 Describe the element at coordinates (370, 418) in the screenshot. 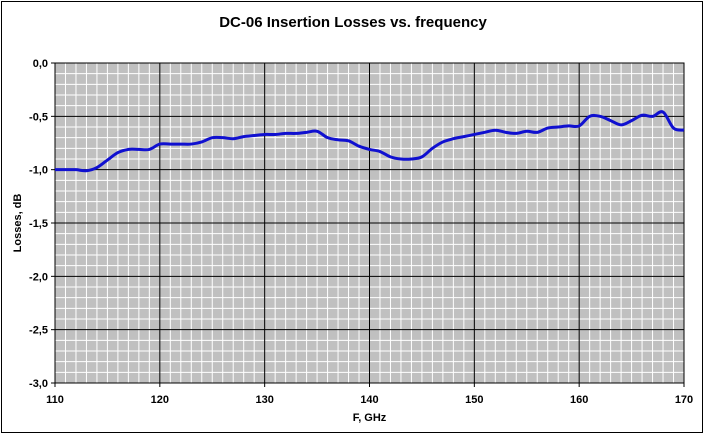

I see `x-axis-label: F, GHz` at that location.